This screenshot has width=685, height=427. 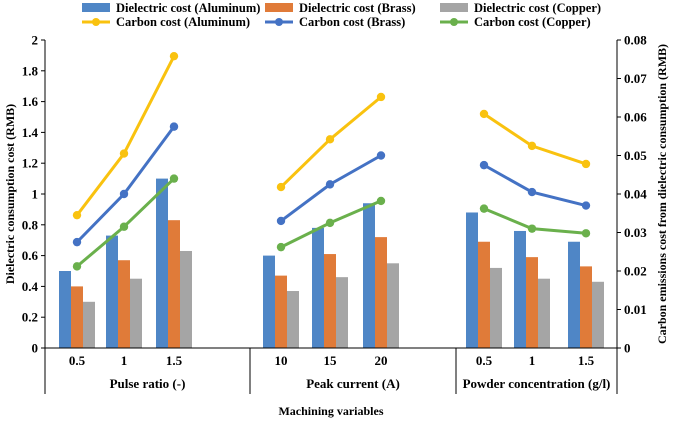 What do you see at coordinates (330, 411) in the screenshot?
I see `x-axis-title: Machining variables` at bounding box center [330, 411].